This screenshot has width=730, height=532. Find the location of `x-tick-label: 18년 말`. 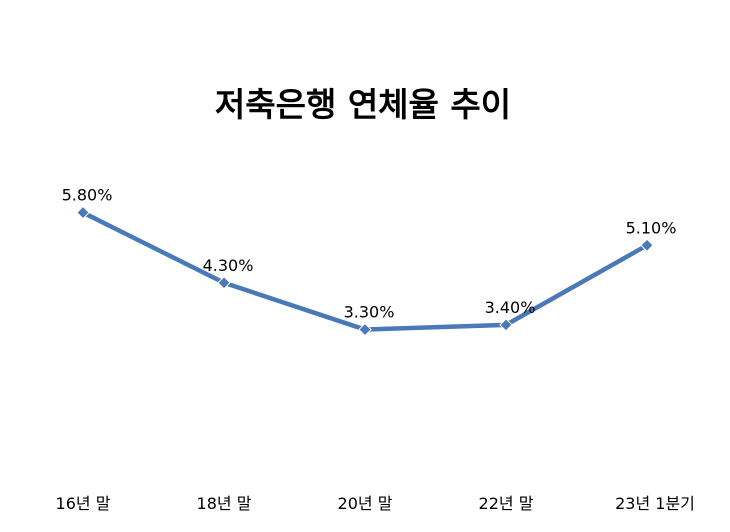

x-tick-label: 18년 말 is located at coordinates (224, 503).